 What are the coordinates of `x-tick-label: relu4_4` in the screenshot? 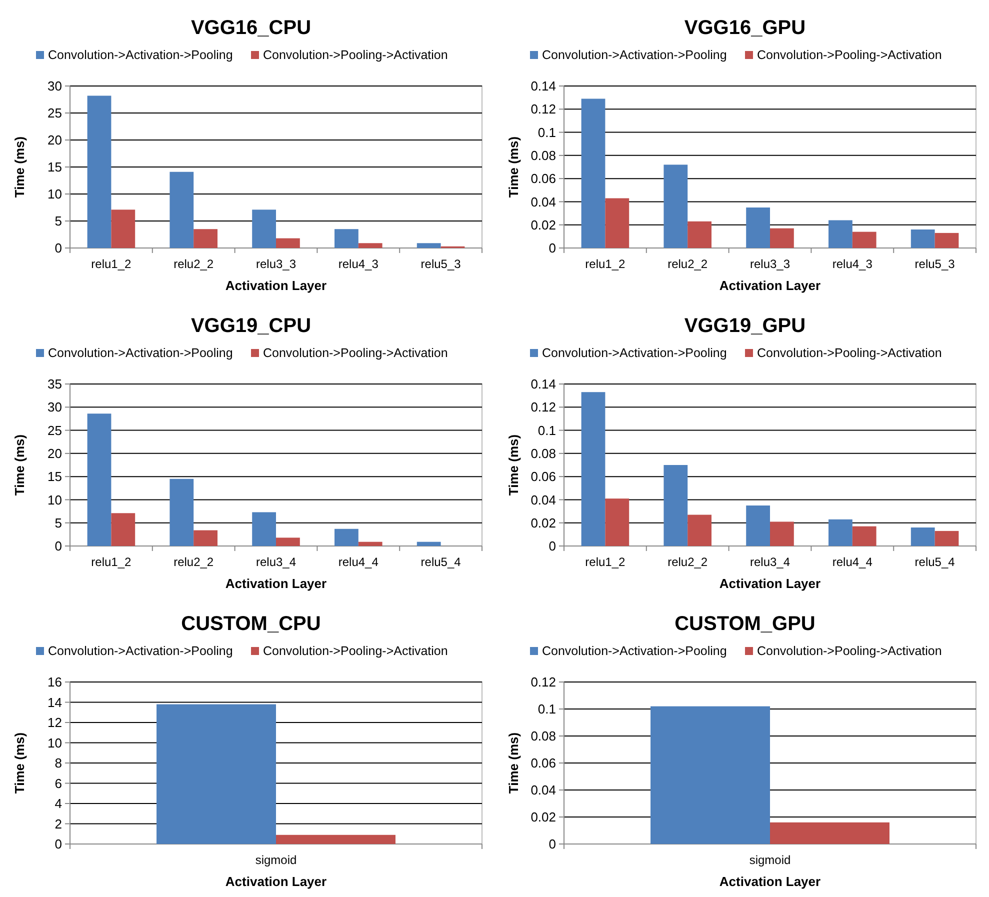 It's located at (852, 562).